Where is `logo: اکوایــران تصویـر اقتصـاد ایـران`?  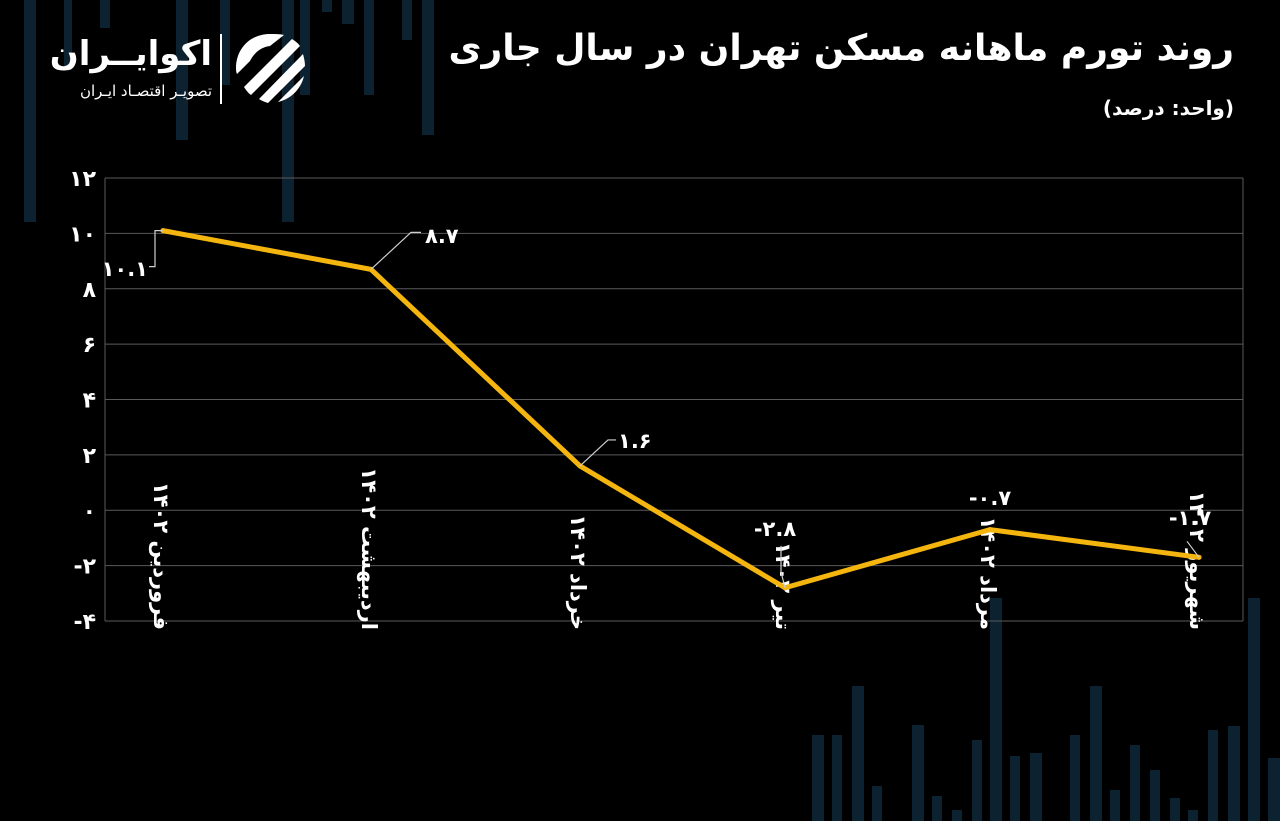
logo: اکوایــران تصویـر اقتصـاد ایـران is located at coordinates (183, 72).